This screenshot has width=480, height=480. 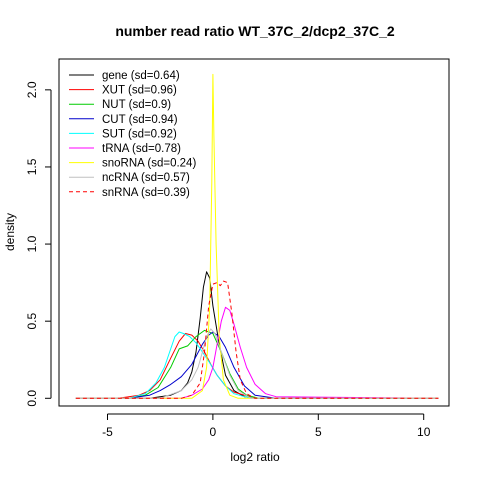 I want to click on legend-label: snoRNA (sd=0.24), so click(x=149, y=164).